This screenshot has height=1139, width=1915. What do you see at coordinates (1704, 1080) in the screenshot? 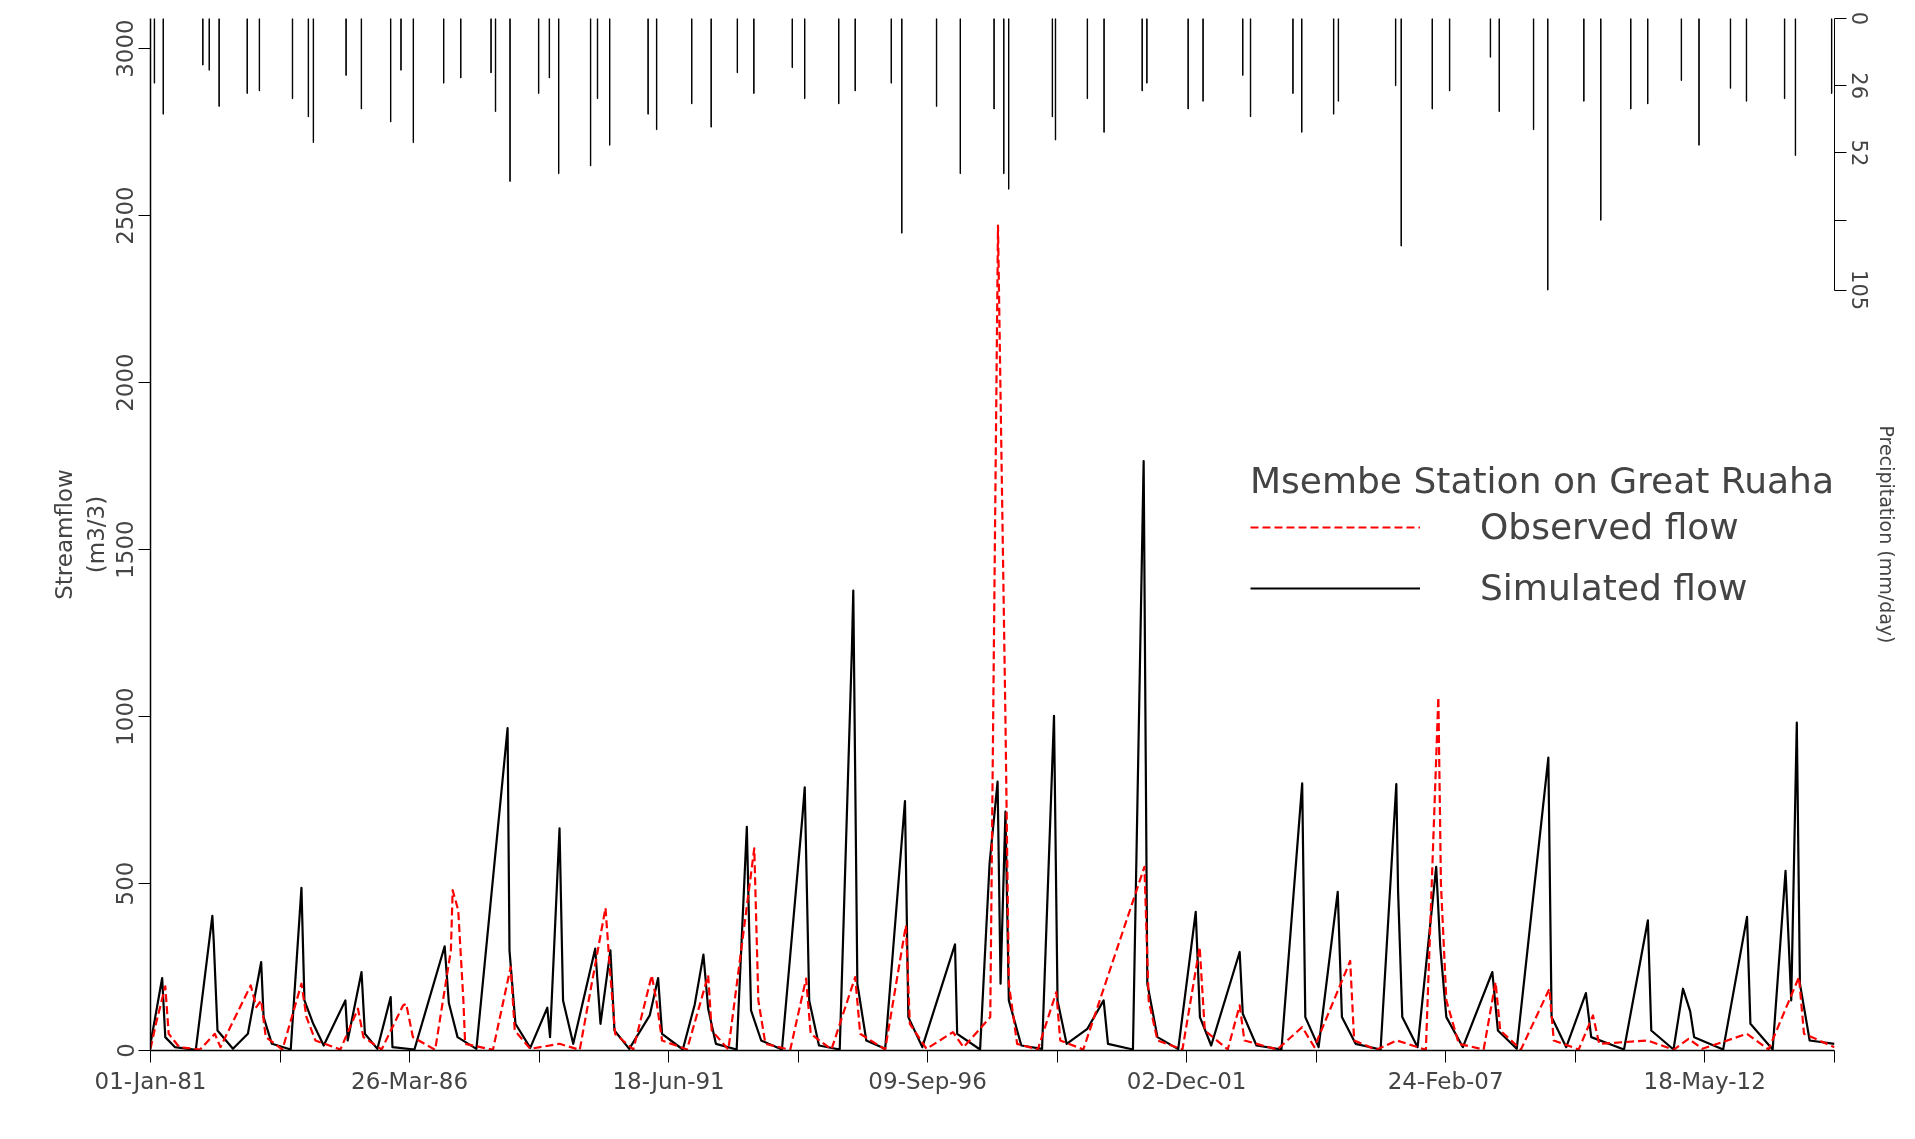
I see `x-tick-label: 18-May-12` at bounding box center [1704, 1080].